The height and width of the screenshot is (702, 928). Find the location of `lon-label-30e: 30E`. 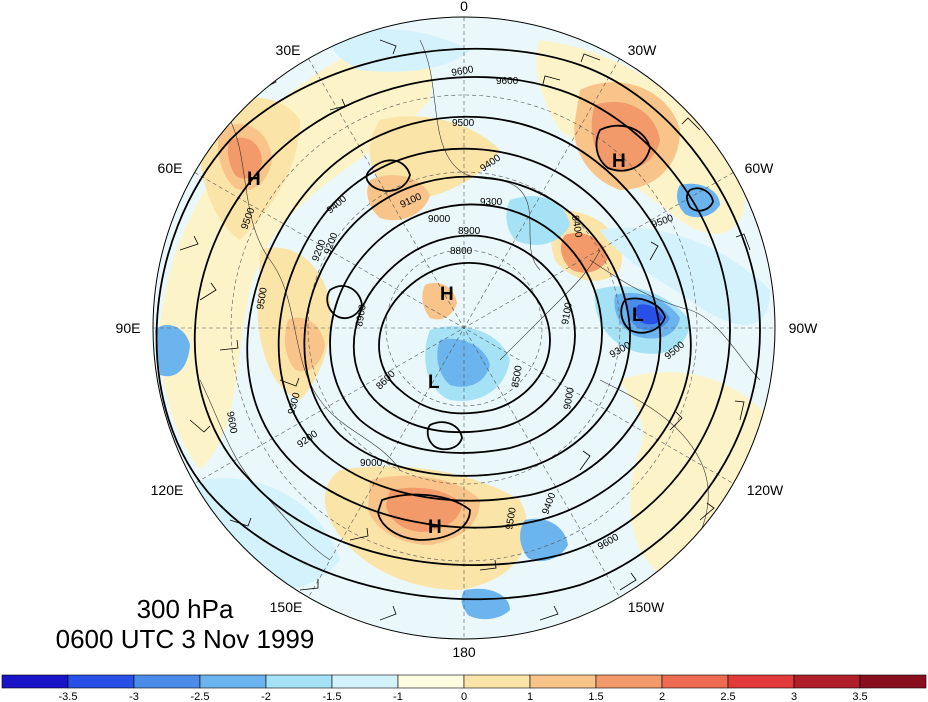

lon-label-30e: 30E is located at coordinates (288, 50).